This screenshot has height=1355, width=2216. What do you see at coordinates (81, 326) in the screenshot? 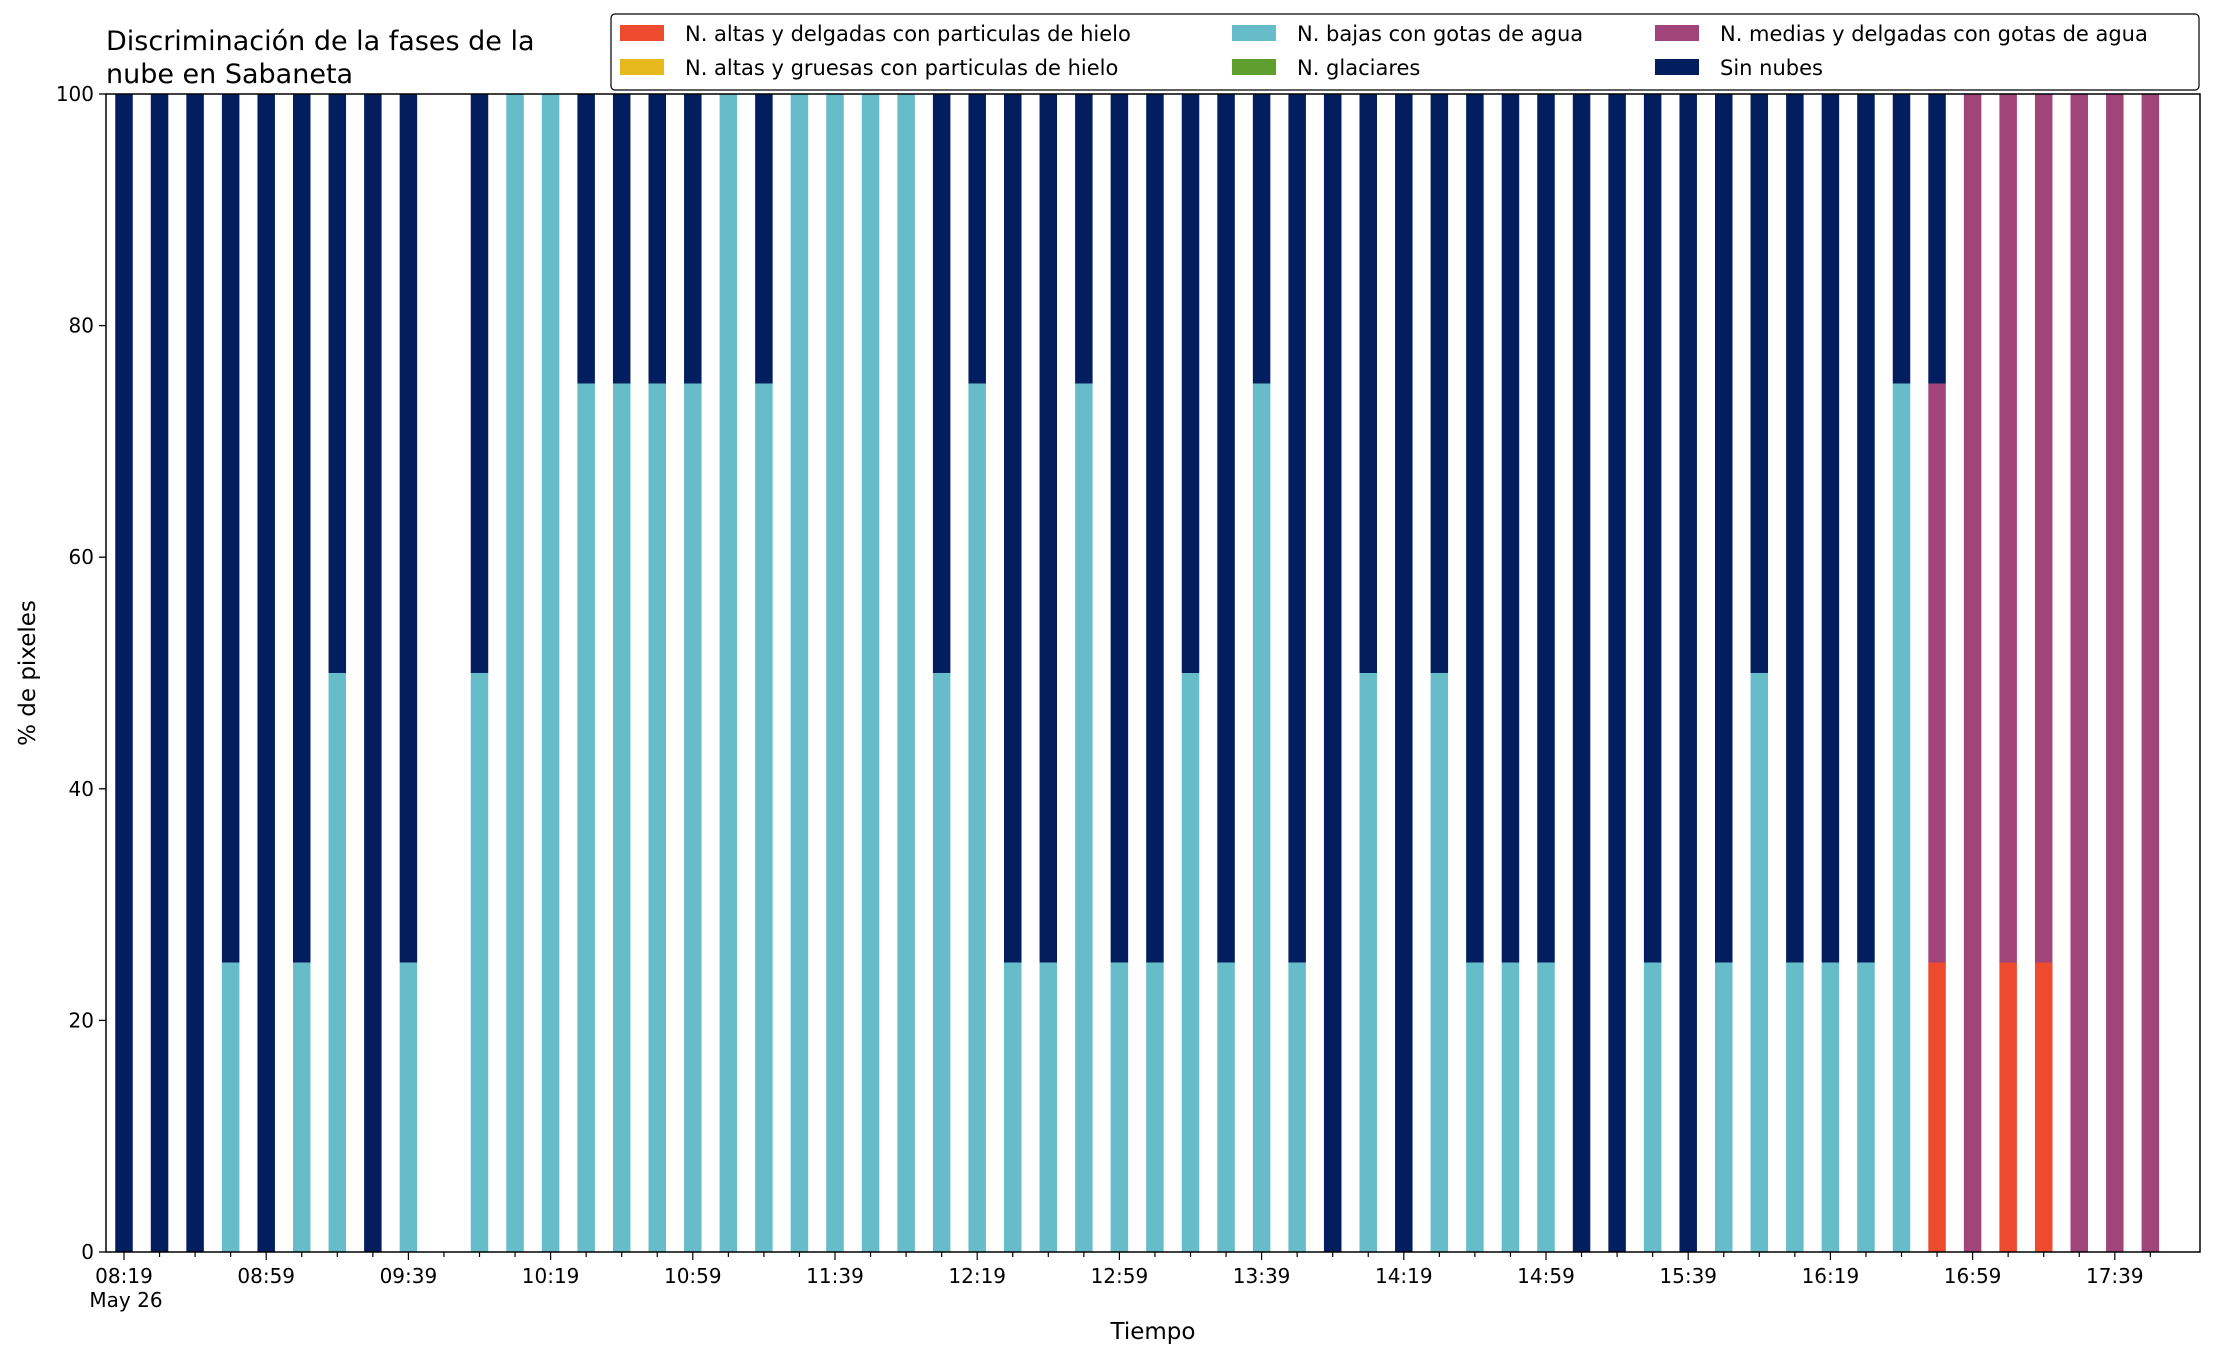
I see `y-tick-label-4: 80` at bounding box center [81, 326].